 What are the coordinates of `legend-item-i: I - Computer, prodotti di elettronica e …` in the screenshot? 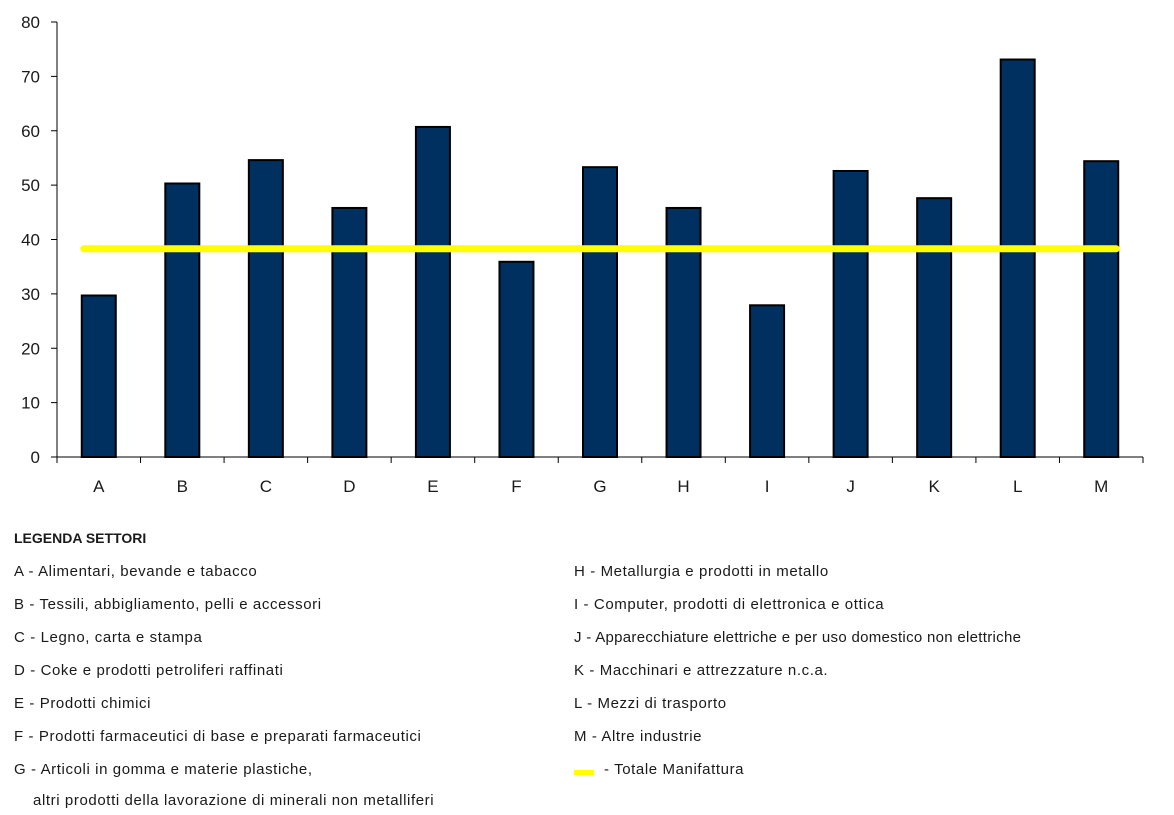 It's located at (729, 604).